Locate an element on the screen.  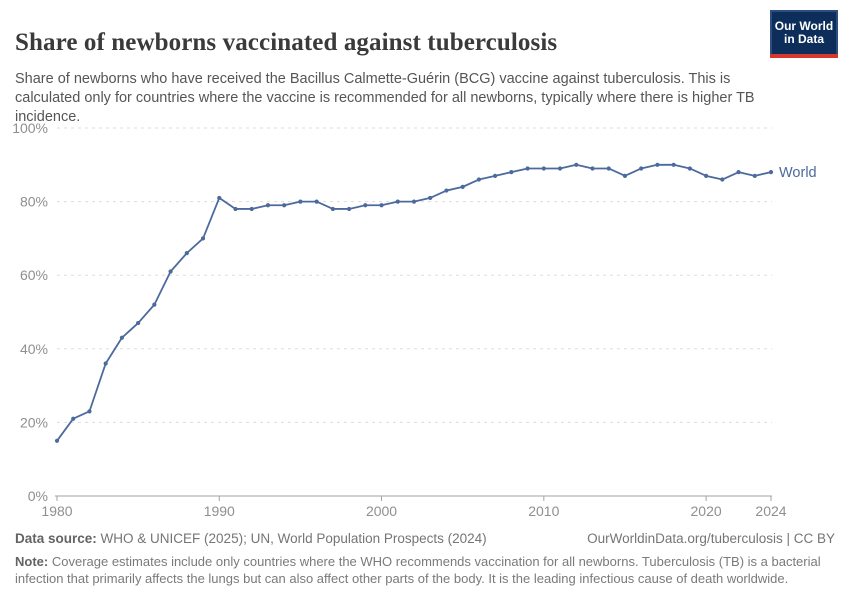
data-point-2000 is located at coordinates (381, 205).